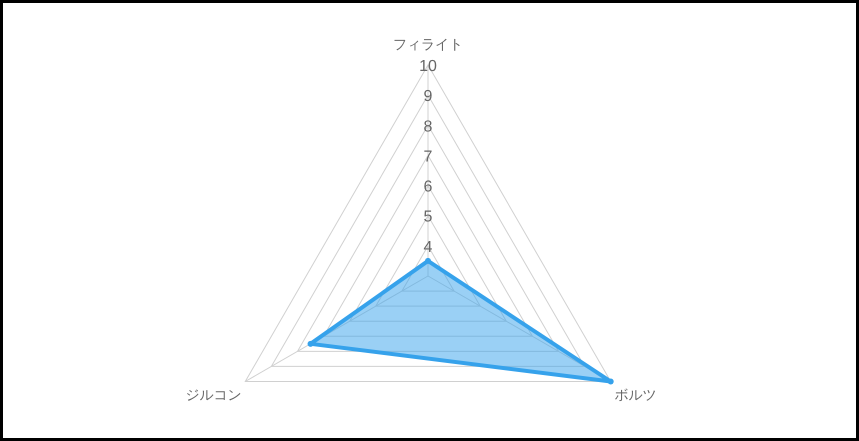 Image resolution: width=859 pixels, height=441 pixels. Describe the element at coordinates (428, 217) in the screenshot. I see `y-tick-label: 5` at that location.